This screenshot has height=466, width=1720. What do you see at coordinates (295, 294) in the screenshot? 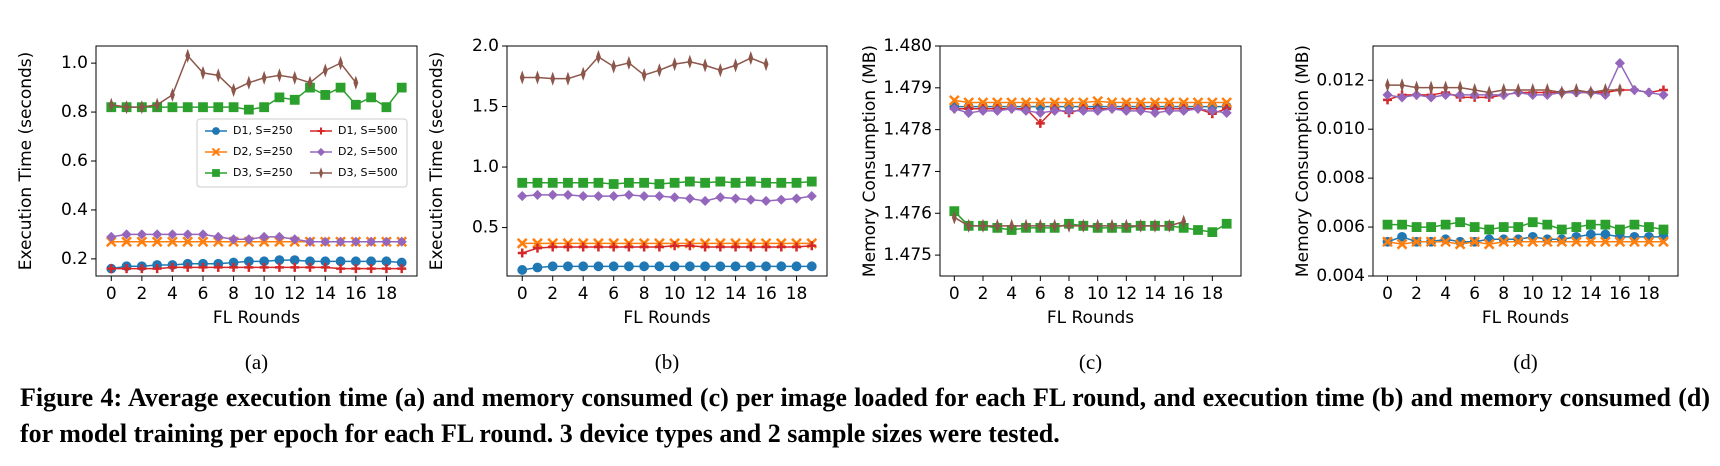
I see `x-tick-label: 12` at bounding box center [295, 294].